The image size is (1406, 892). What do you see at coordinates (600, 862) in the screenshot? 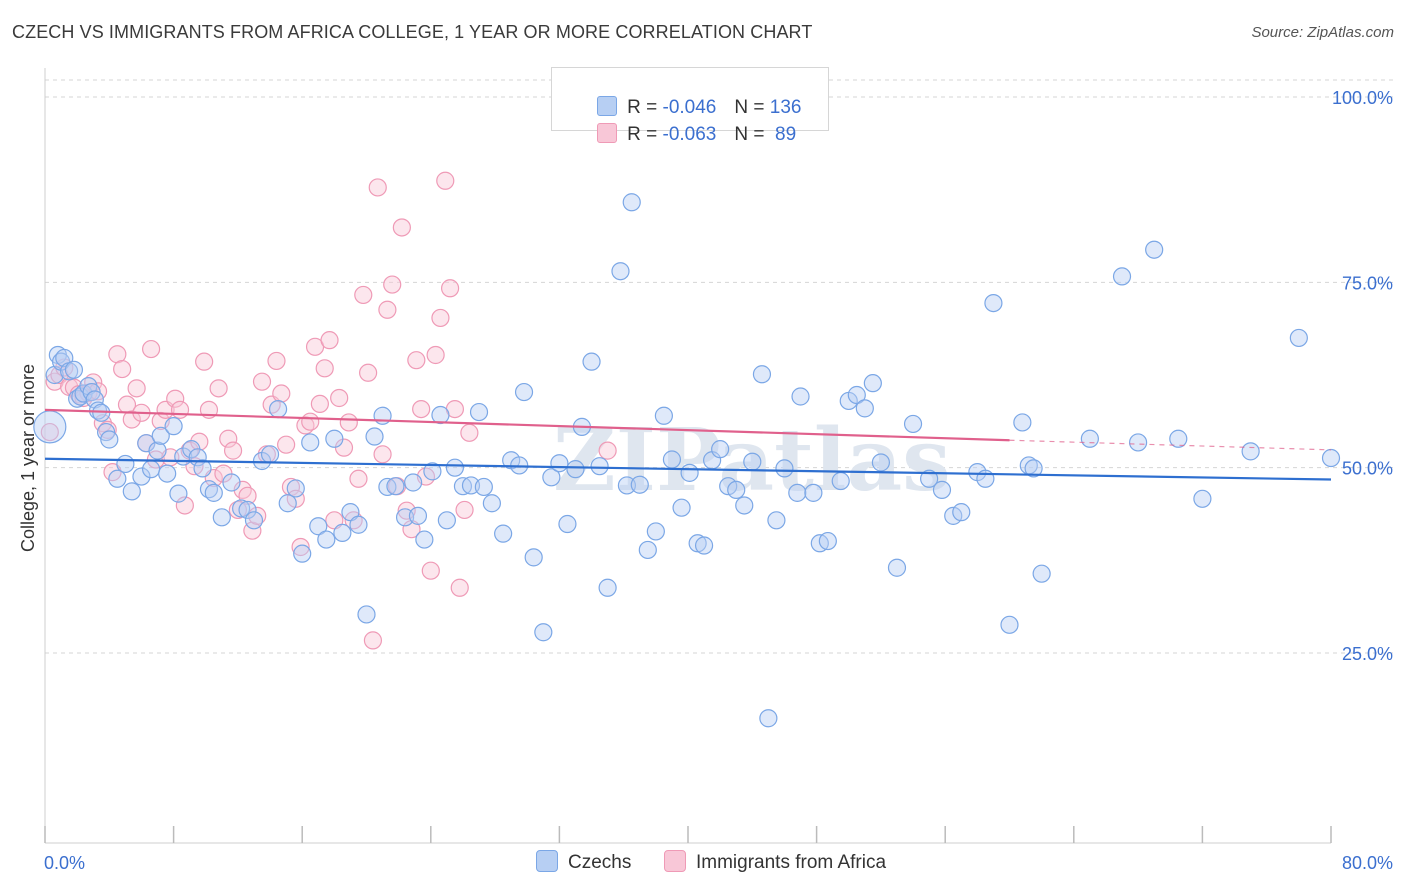
I see `bottom-legend-label-czechs: Czechs` at bounding box center [600, 862].